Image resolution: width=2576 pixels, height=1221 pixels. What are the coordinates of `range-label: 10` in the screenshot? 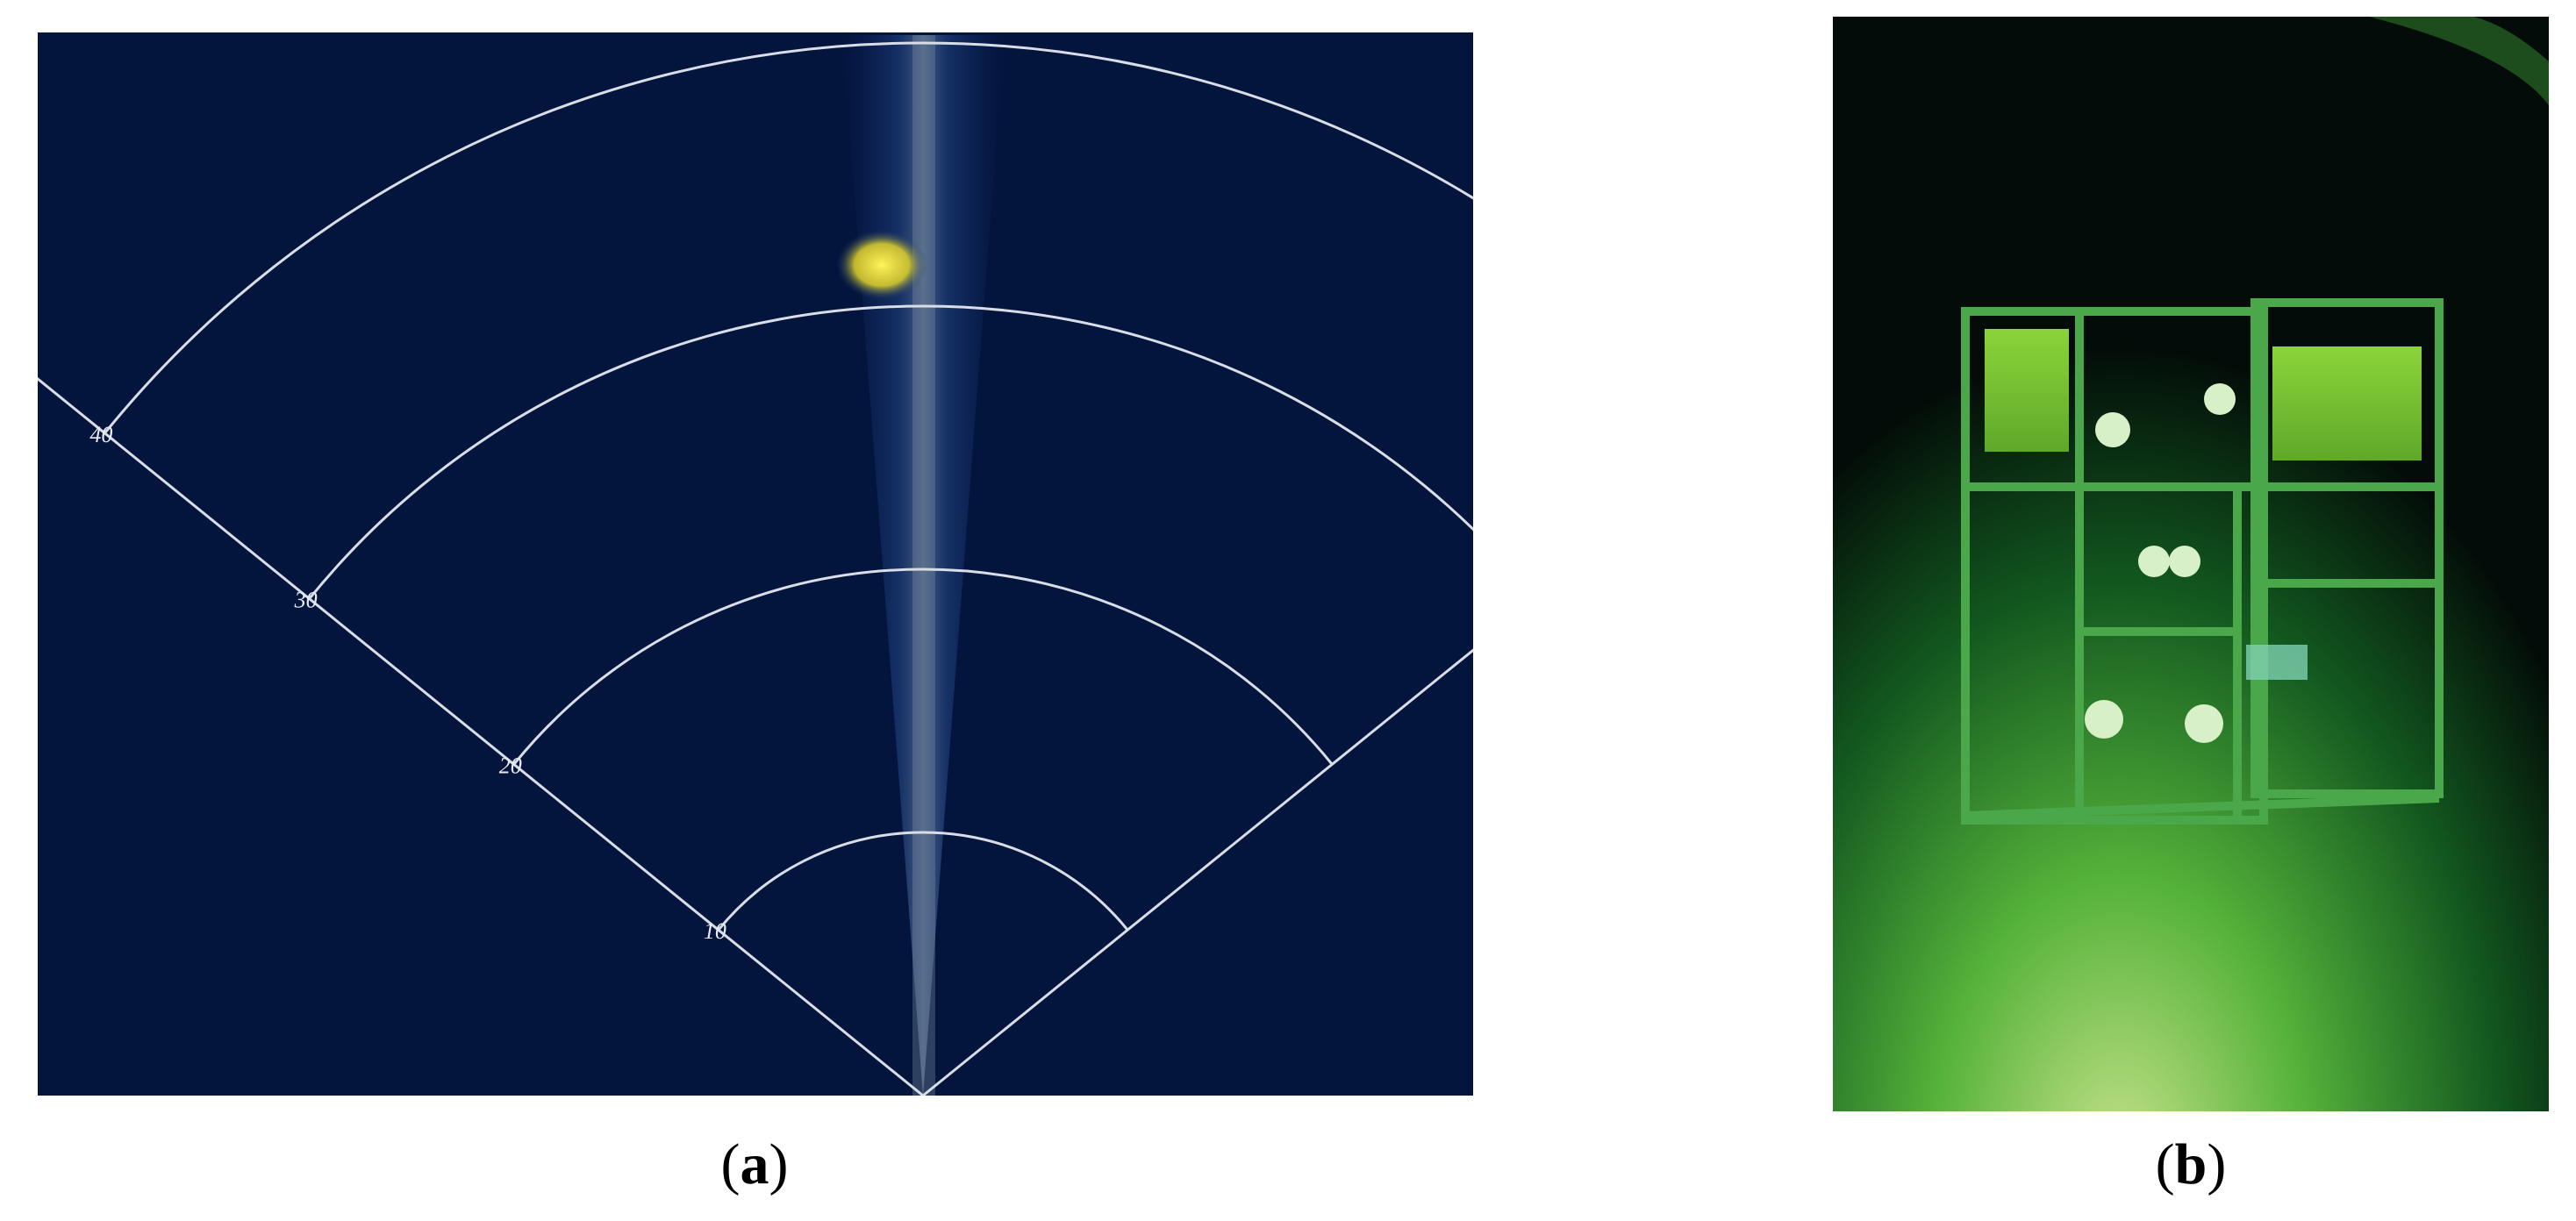 It's located at (715, 931).